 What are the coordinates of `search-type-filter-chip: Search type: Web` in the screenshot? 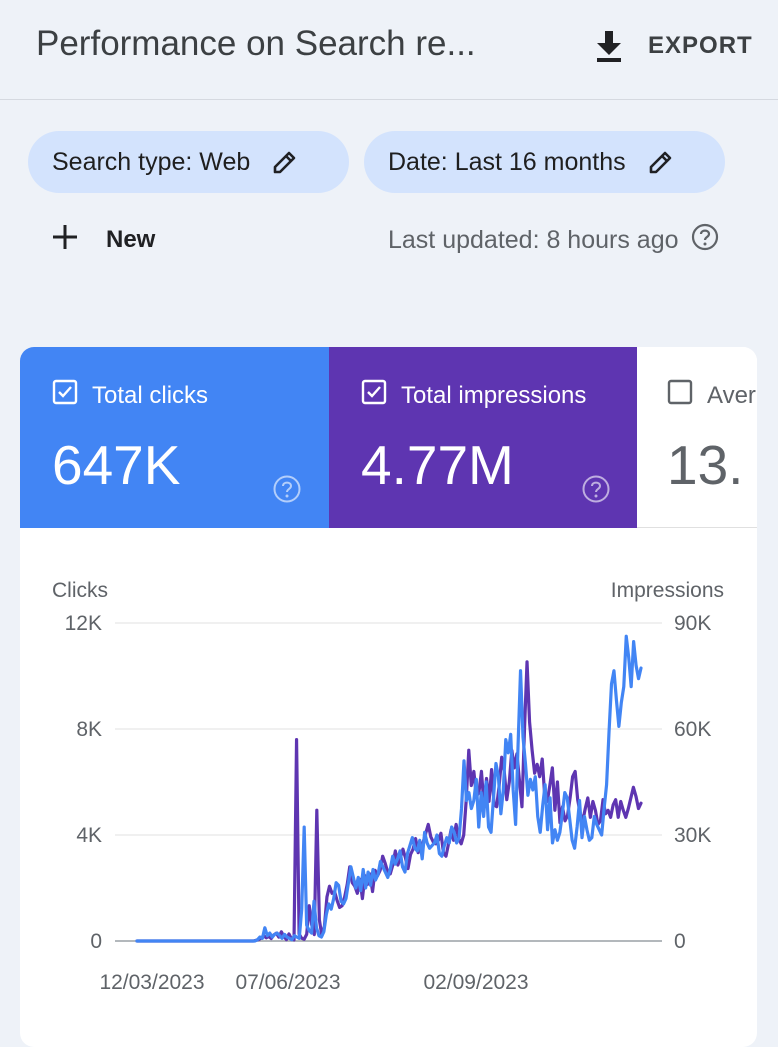 It's located at (188, 162).